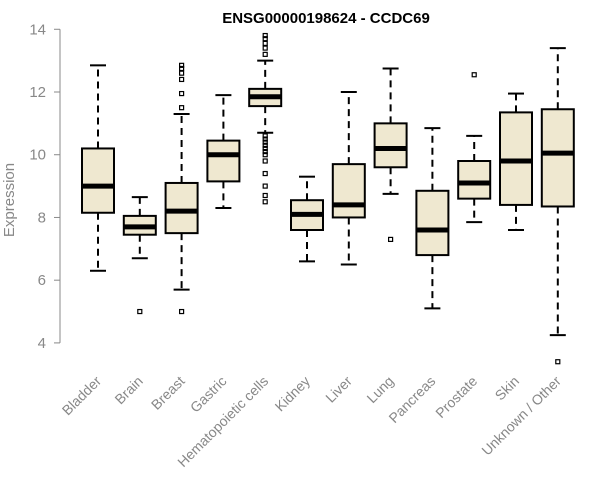  Describe the element at coordinates (168, 393) in the screenshot. I see `x-tick-label: Breast` at that location.